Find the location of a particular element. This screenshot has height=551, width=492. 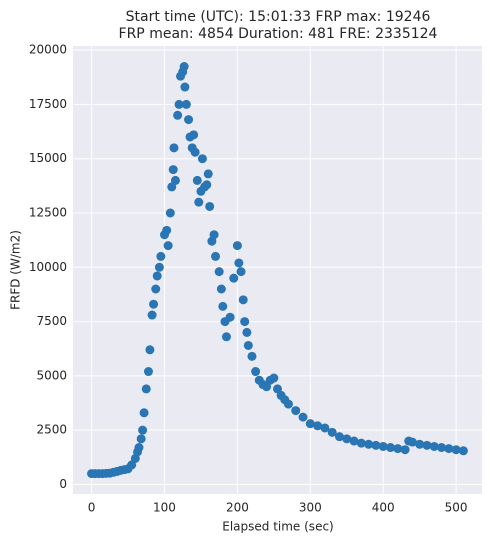

y-tick-label: 10000 is located at coordinates (48, 267).